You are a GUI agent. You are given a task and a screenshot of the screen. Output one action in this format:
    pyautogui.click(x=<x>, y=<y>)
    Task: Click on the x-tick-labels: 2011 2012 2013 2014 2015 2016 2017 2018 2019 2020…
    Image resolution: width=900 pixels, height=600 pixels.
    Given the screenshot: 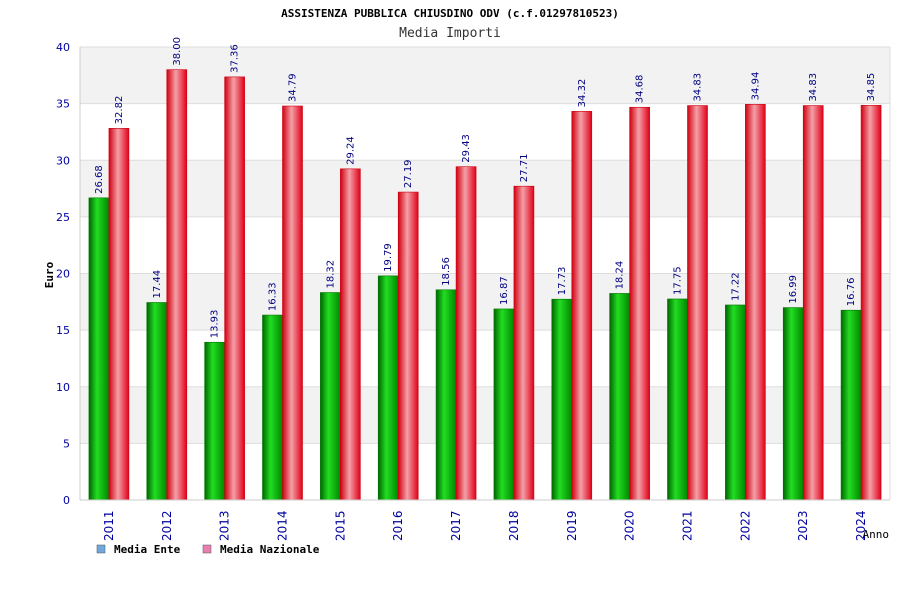 What is the action you would take?
    pyautogui.click(x=485, y=525)
    